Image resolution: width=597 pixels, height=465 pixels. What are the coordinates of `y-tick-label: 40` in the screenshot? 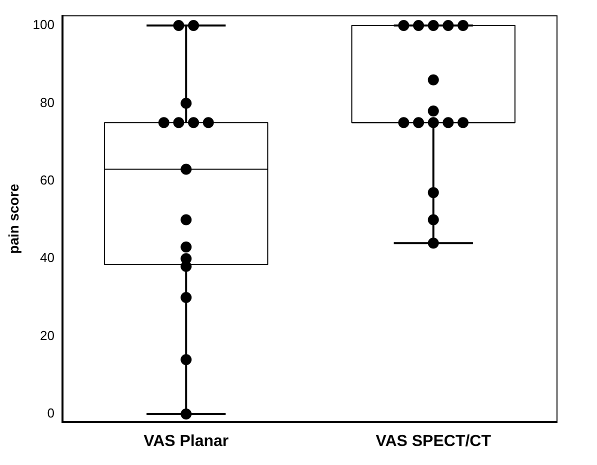 It's located at (47, 258).